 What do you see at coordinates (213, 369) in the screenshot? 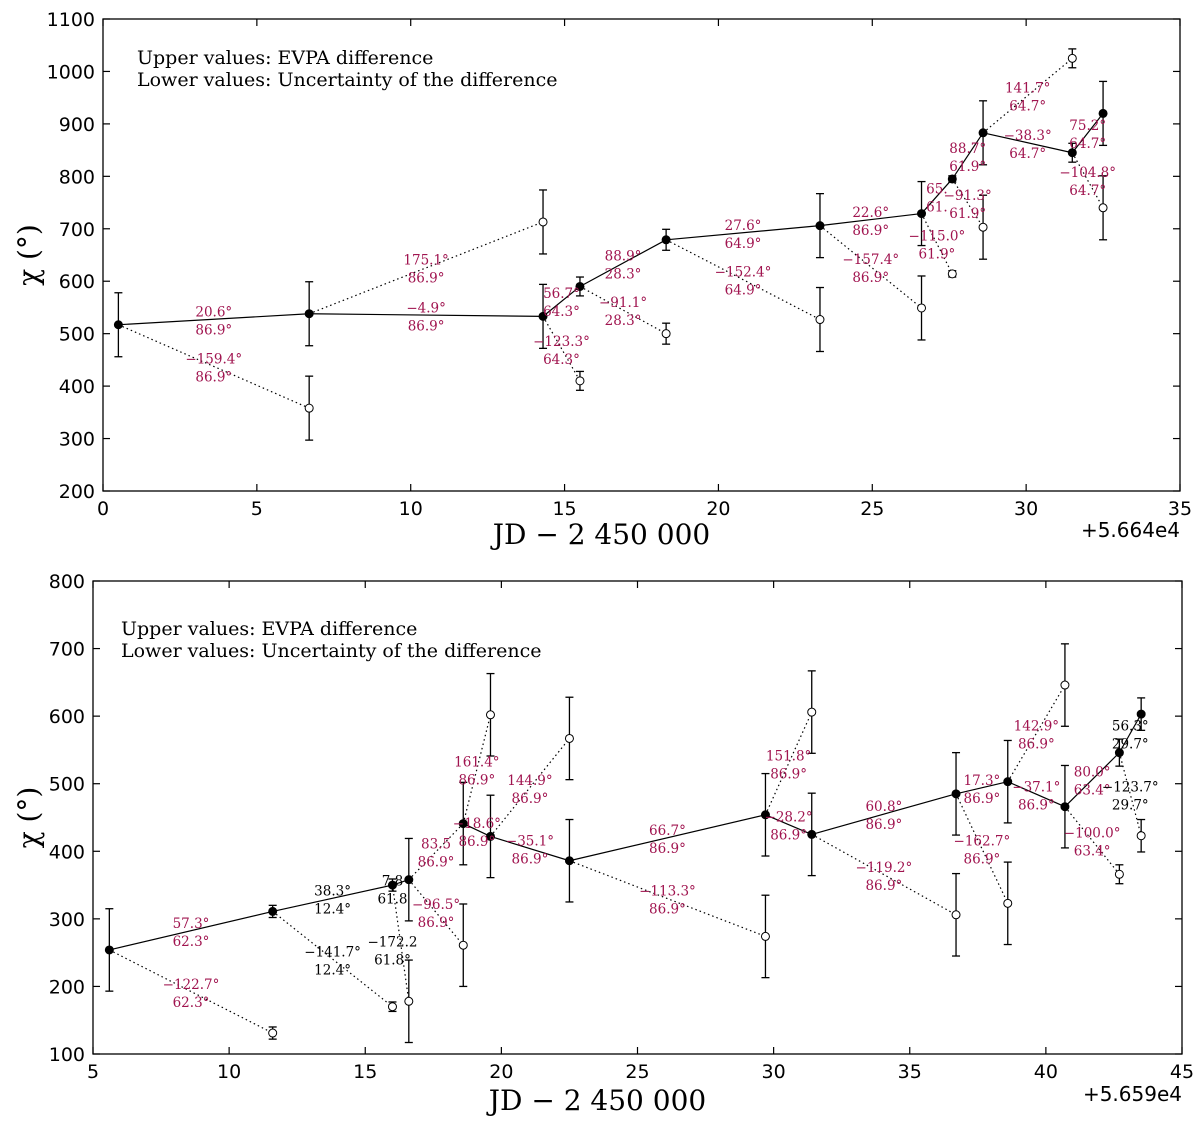
I see `top-annotation-1: −159.4° 86.9°` at bounding box center [213, 369].